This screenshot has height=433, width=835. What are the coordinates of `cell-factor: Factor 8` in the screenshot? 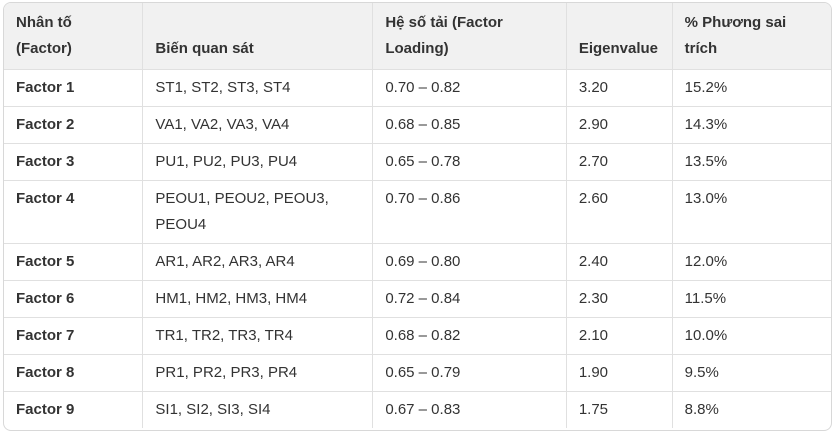 It's located at (74, 373).